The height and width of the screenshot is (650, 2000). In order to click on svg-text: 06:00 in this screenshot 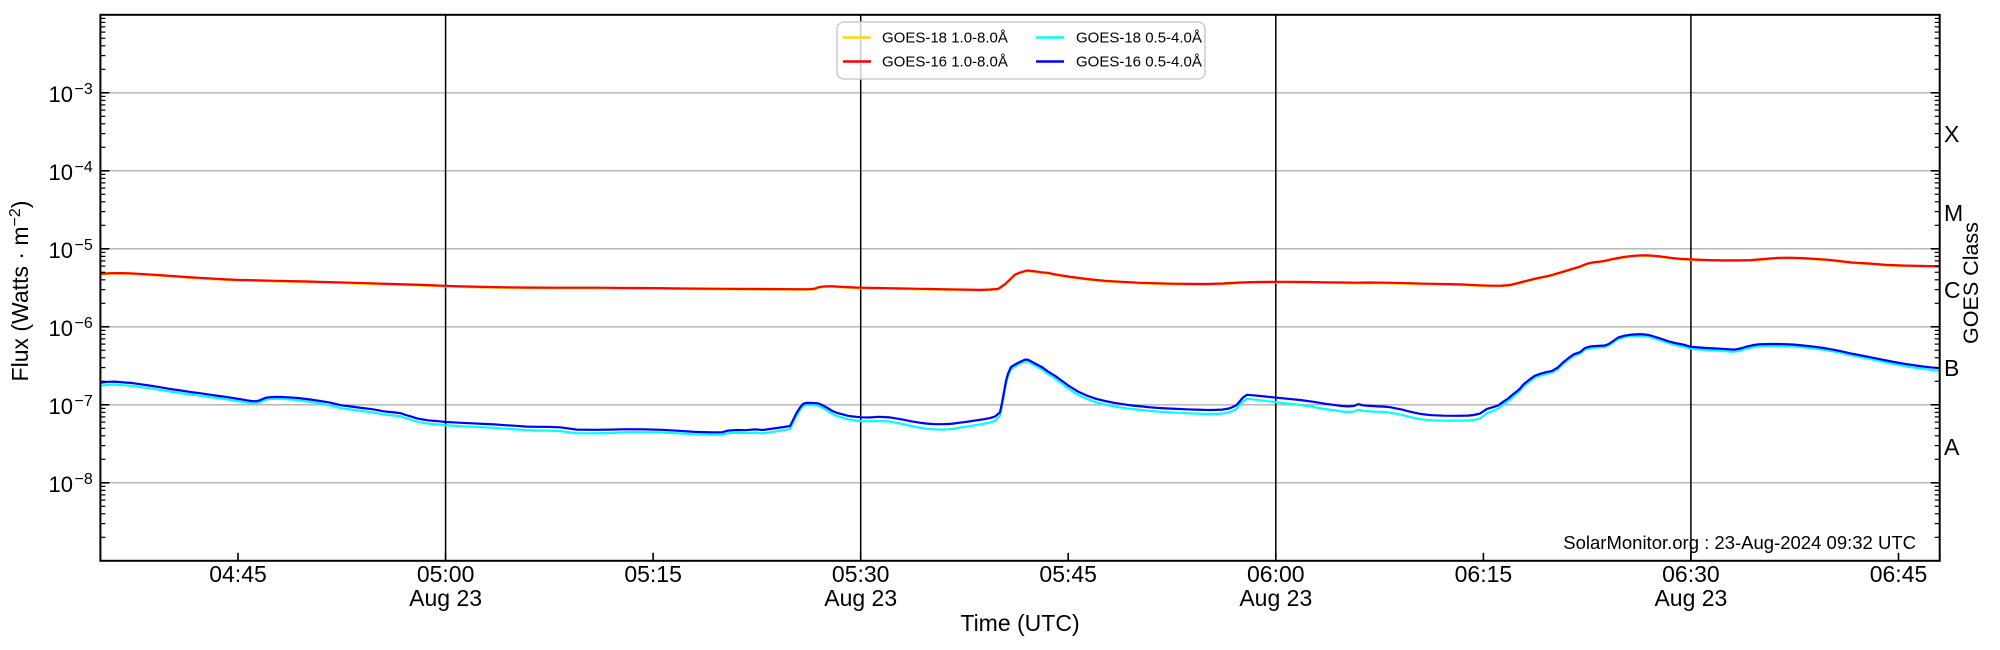, I will do `click(1276, 574)`.